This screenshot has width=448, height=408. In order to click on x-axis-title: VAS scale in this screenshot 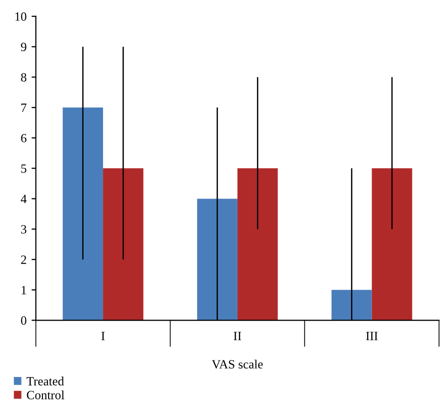, I will do `click(237, 364)`.